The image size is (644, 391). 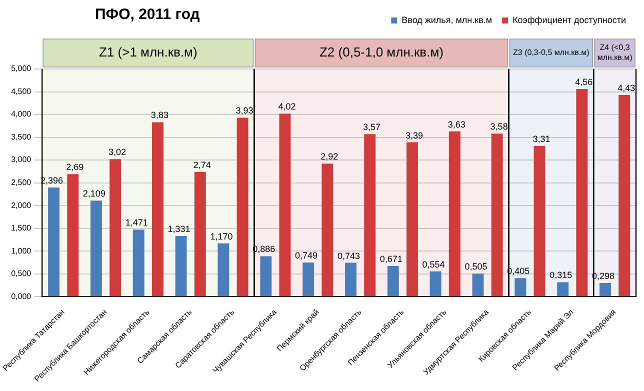 What do you see at coordinates (306, 255) in the screenshot?
I see `data-label: 0,749` at bounding box center [306, 255].